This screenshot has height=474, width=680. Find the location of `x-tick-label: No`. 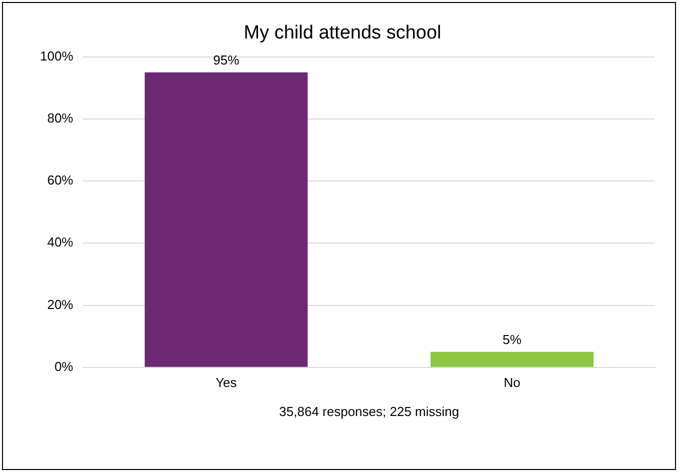

x-tick-label: No is located at coordinates (512, 382).